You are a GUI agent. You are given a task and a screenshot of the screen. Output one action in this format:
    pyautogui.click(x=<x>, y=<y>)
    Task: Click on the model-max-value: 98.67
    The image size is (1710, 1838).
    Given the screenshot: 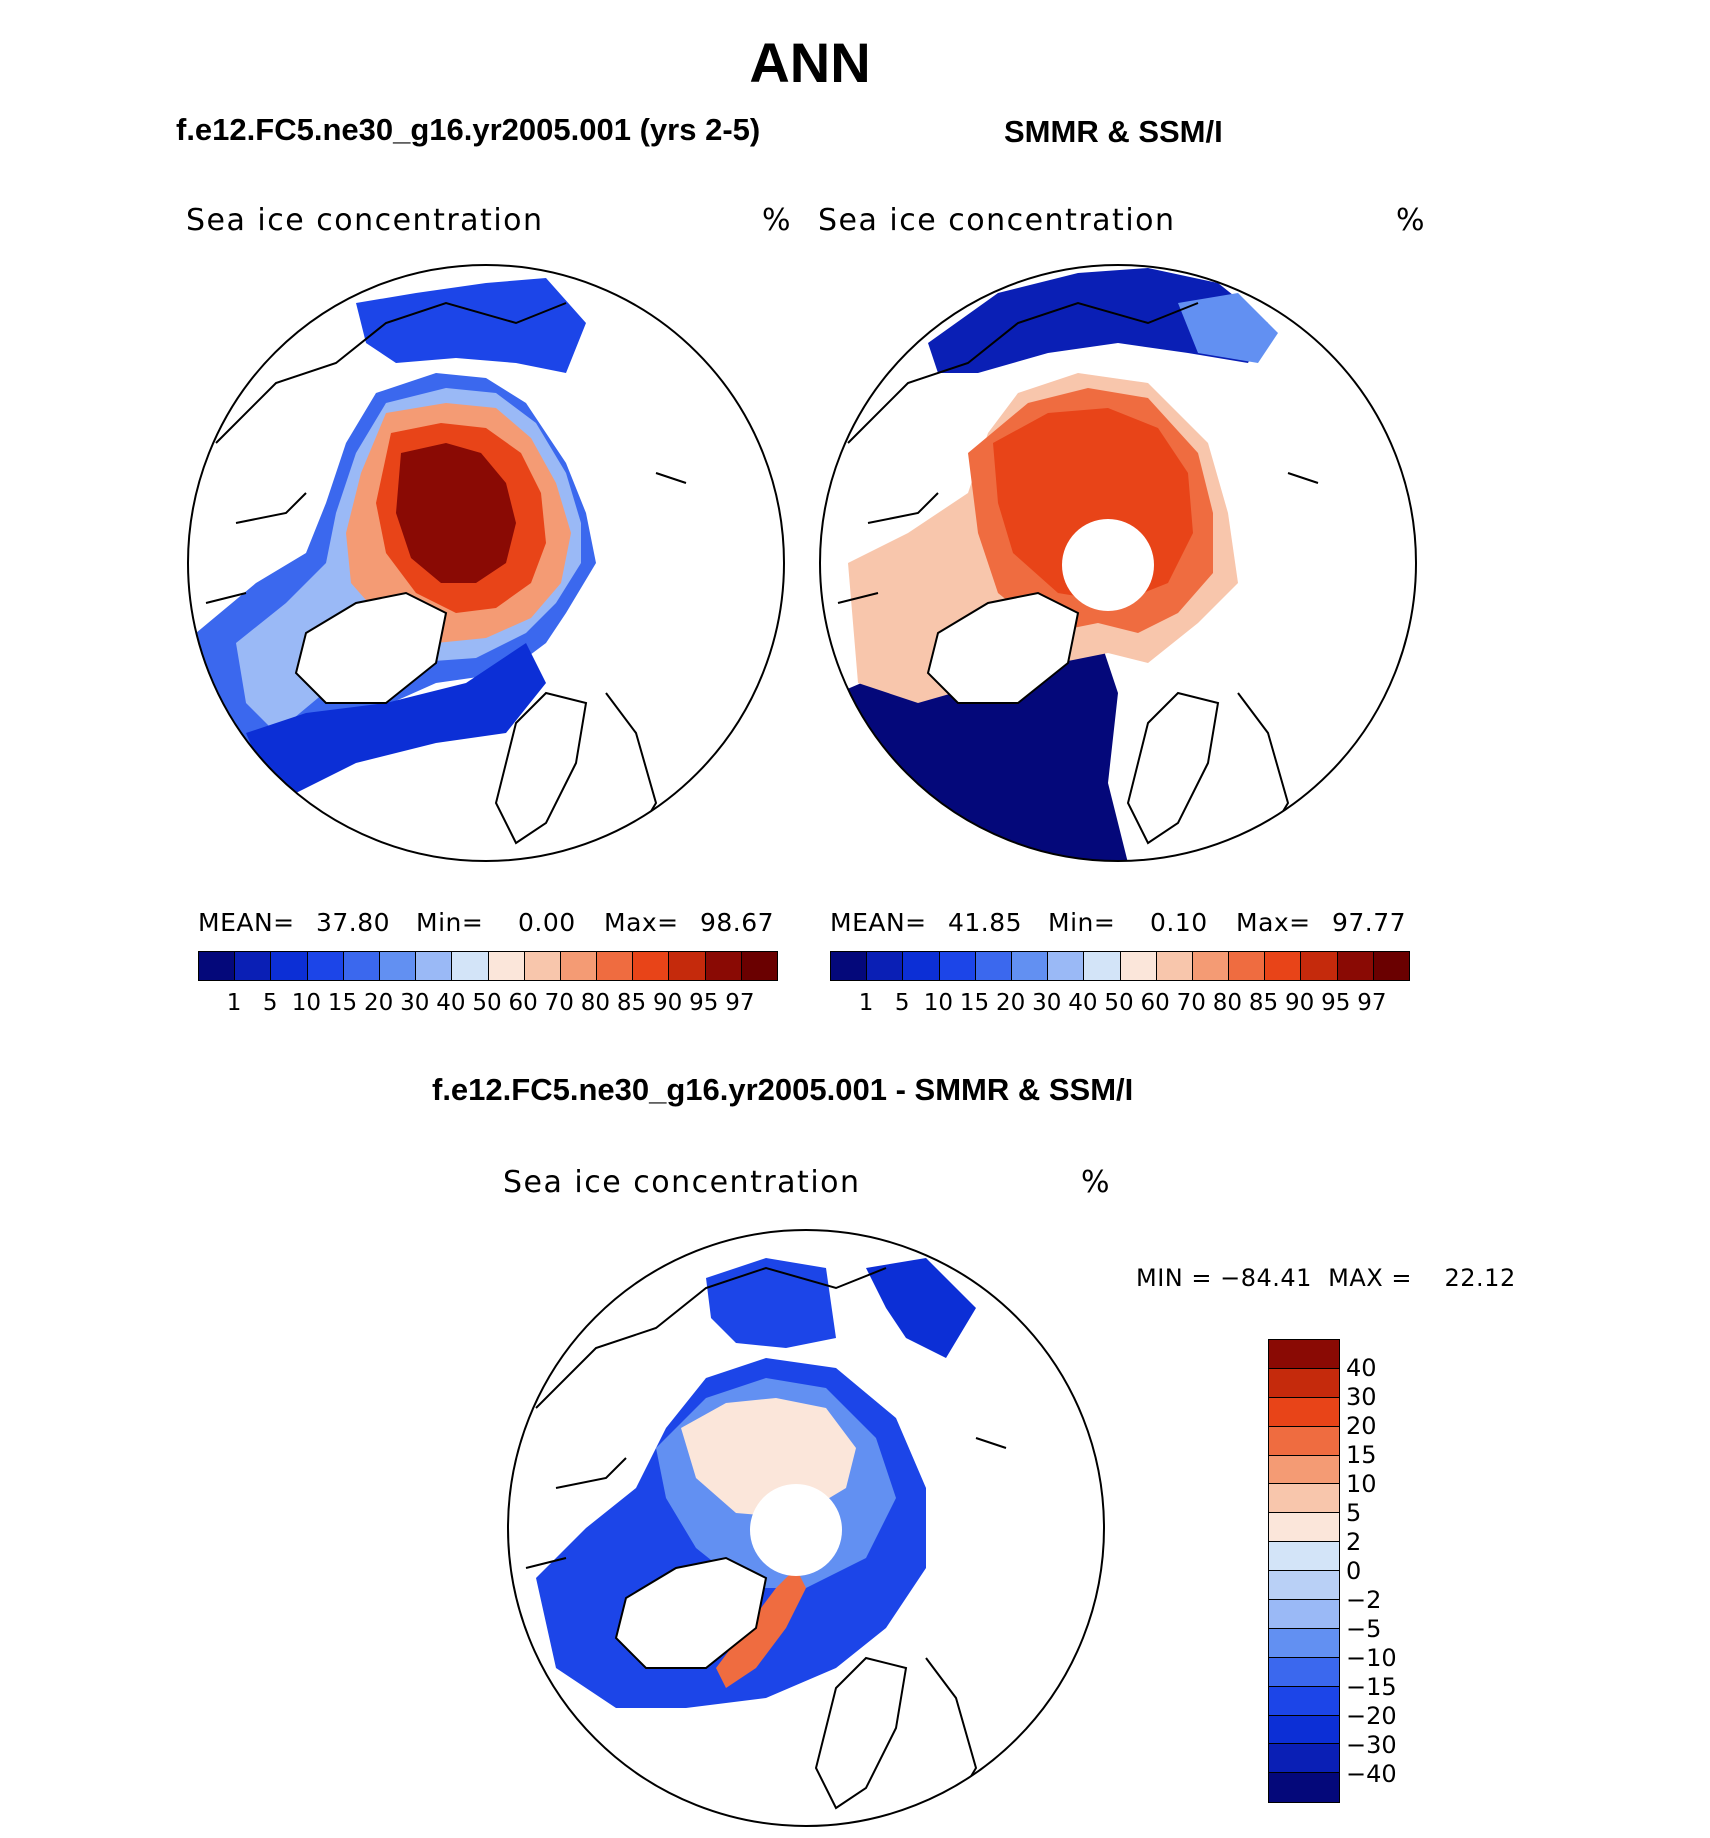 What is the action you would take?
    pyautogui.click(x=737, y=922)
    